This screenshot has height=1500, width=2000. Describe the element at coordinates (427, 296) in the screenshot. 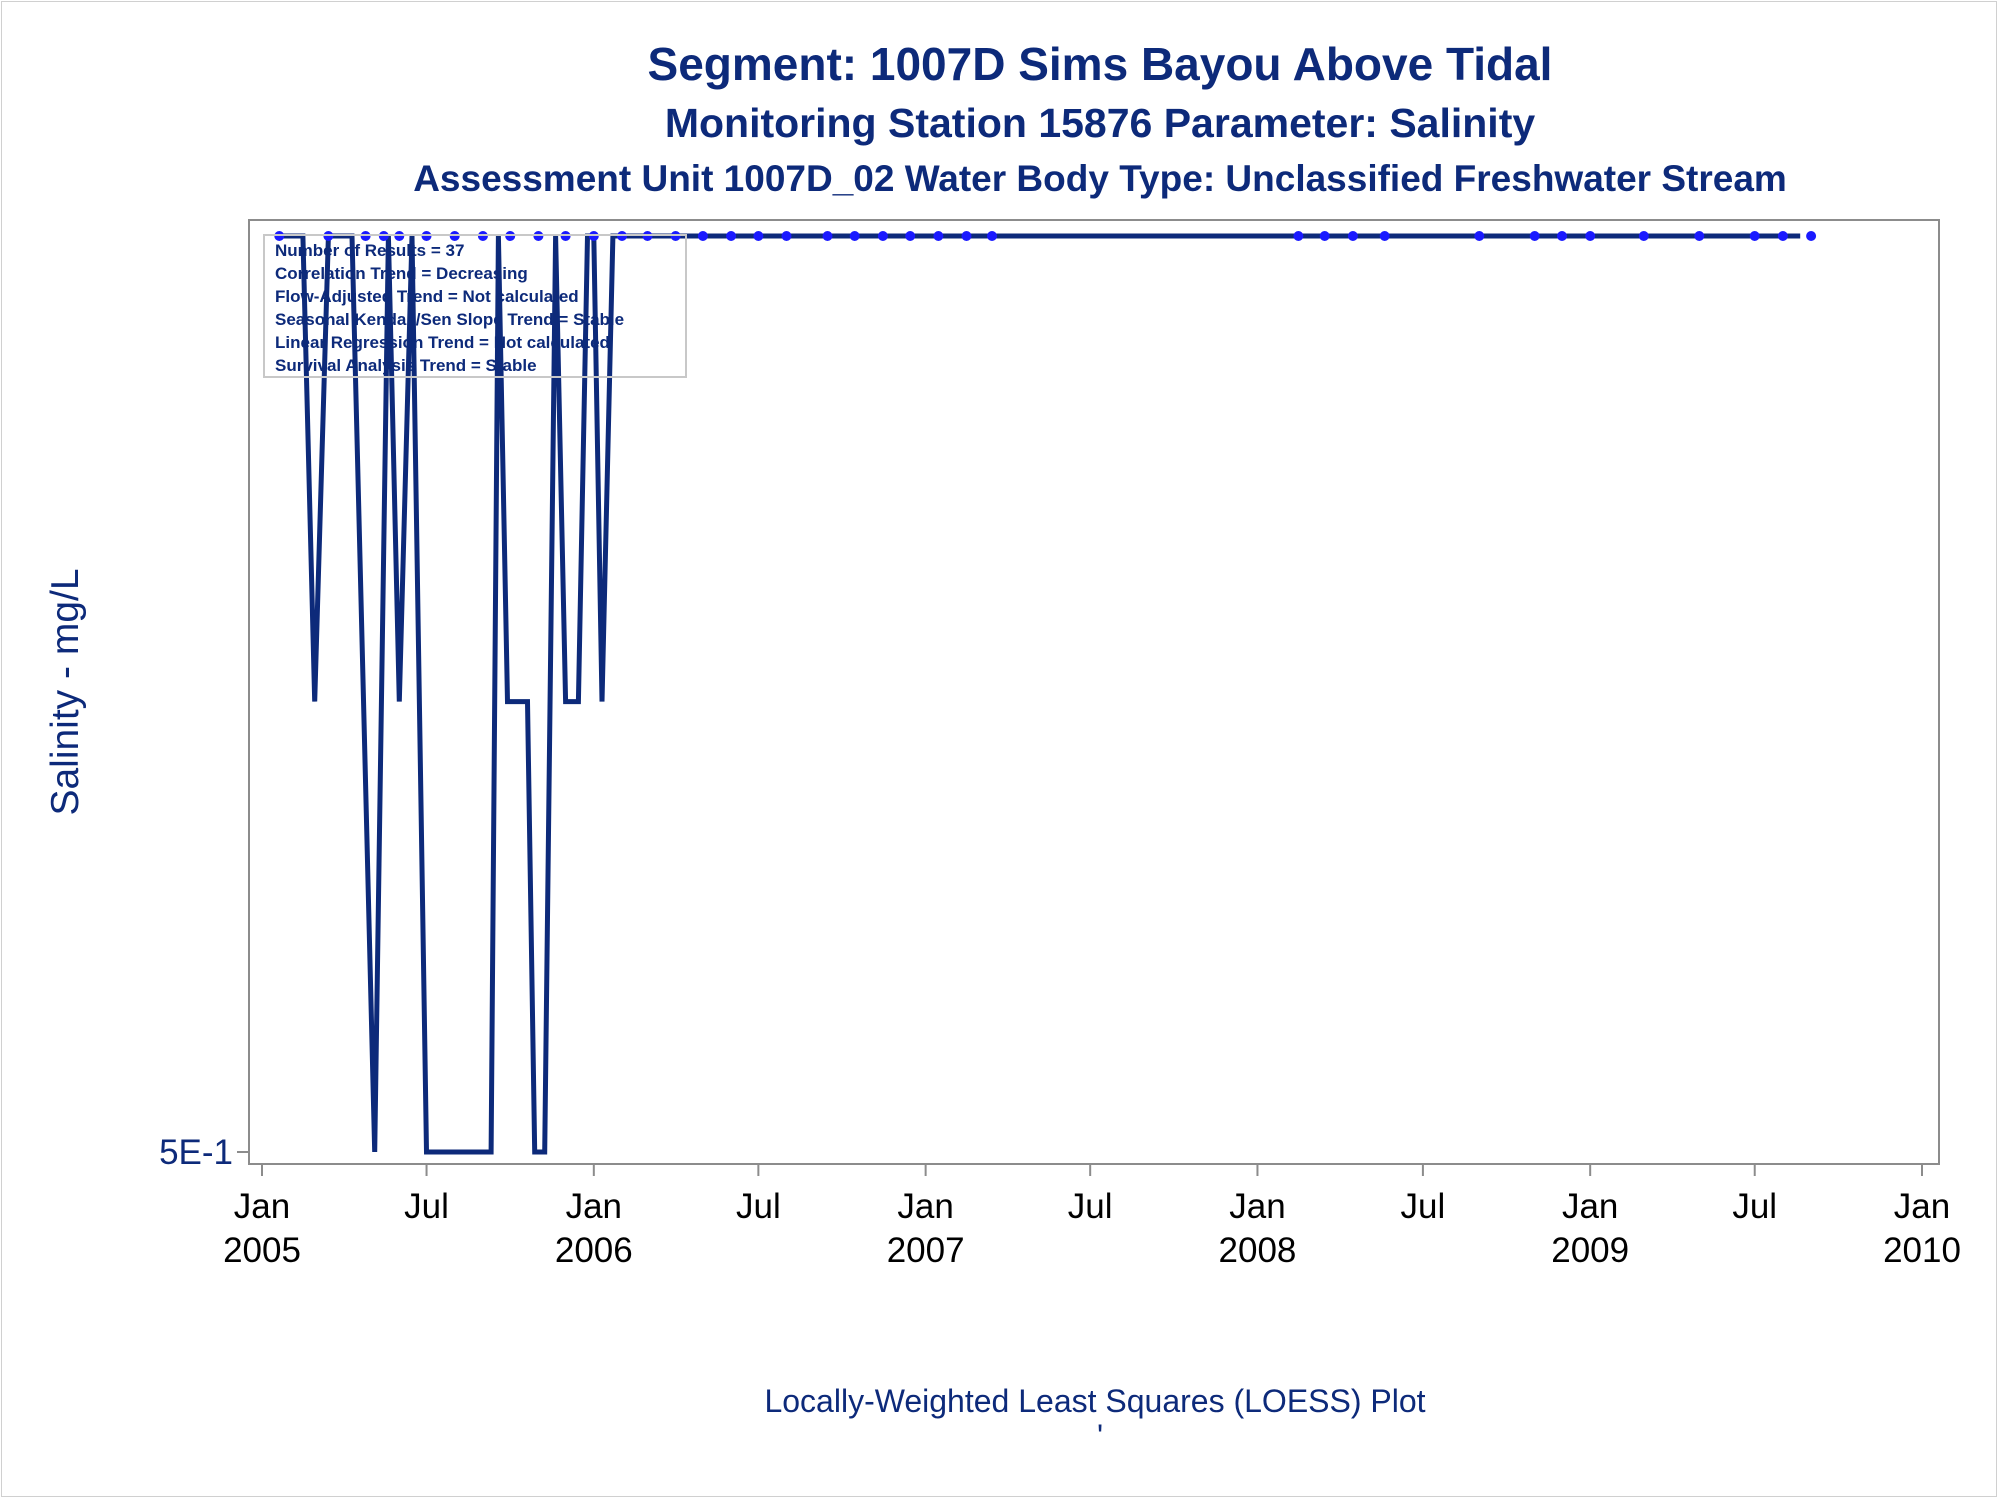

I see `stat-flow-adjusted-trend: Flow-Adjusted Trend = Not calculated` at that location.